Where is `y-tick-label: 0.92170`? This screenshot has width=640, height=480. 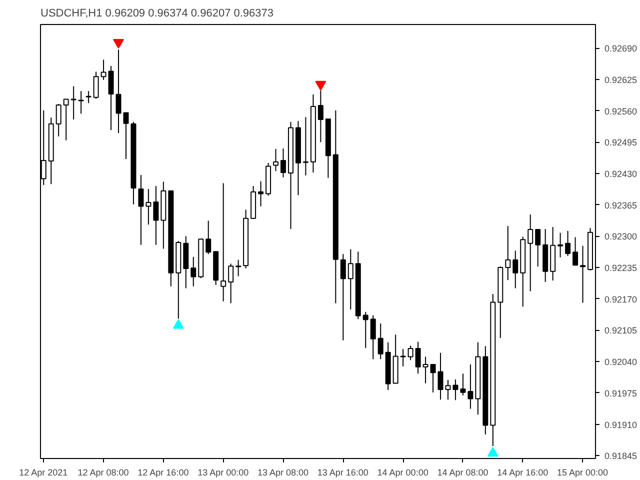 y-tick-label: 0.92170 is located at coordinates (621, 299).